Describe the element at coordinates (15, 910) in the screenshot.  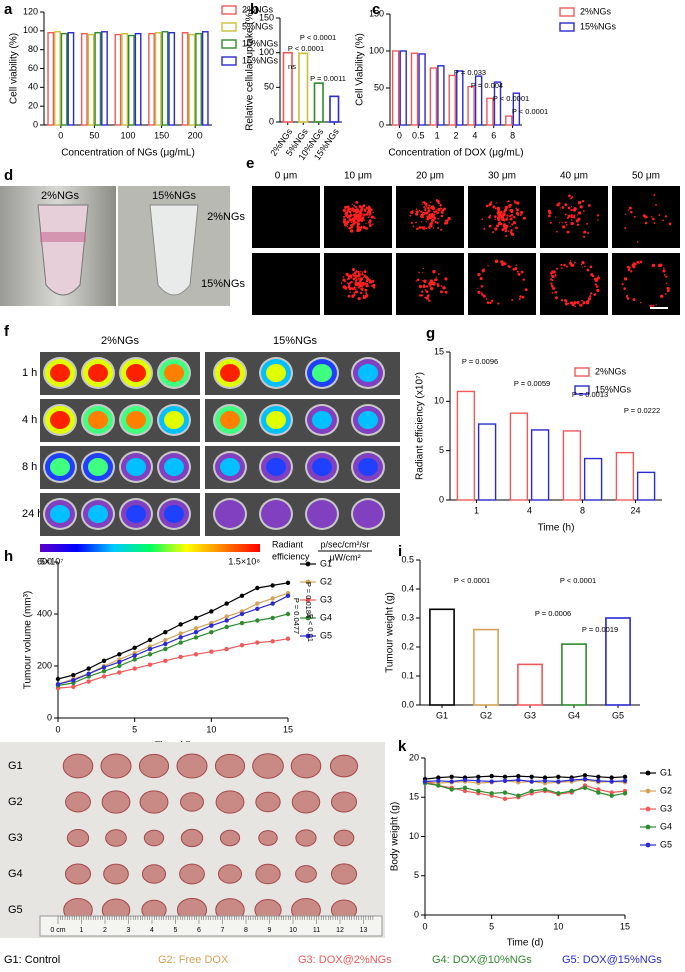
I see `row-label: G5` at that location.